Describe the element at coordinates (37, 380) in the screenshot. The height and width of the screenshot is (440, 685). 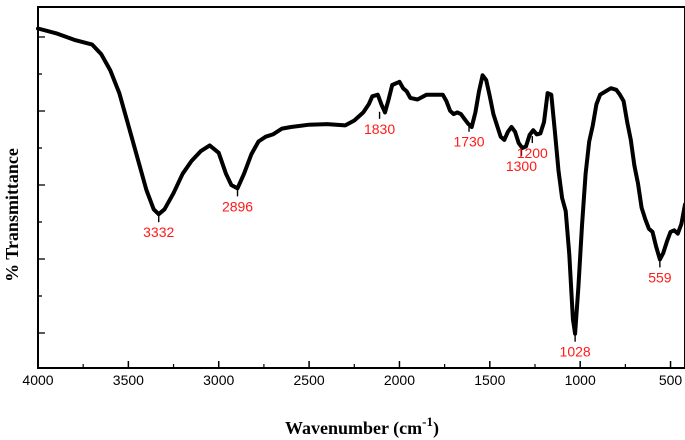
I see `x-tick-label: 4000` at that location.